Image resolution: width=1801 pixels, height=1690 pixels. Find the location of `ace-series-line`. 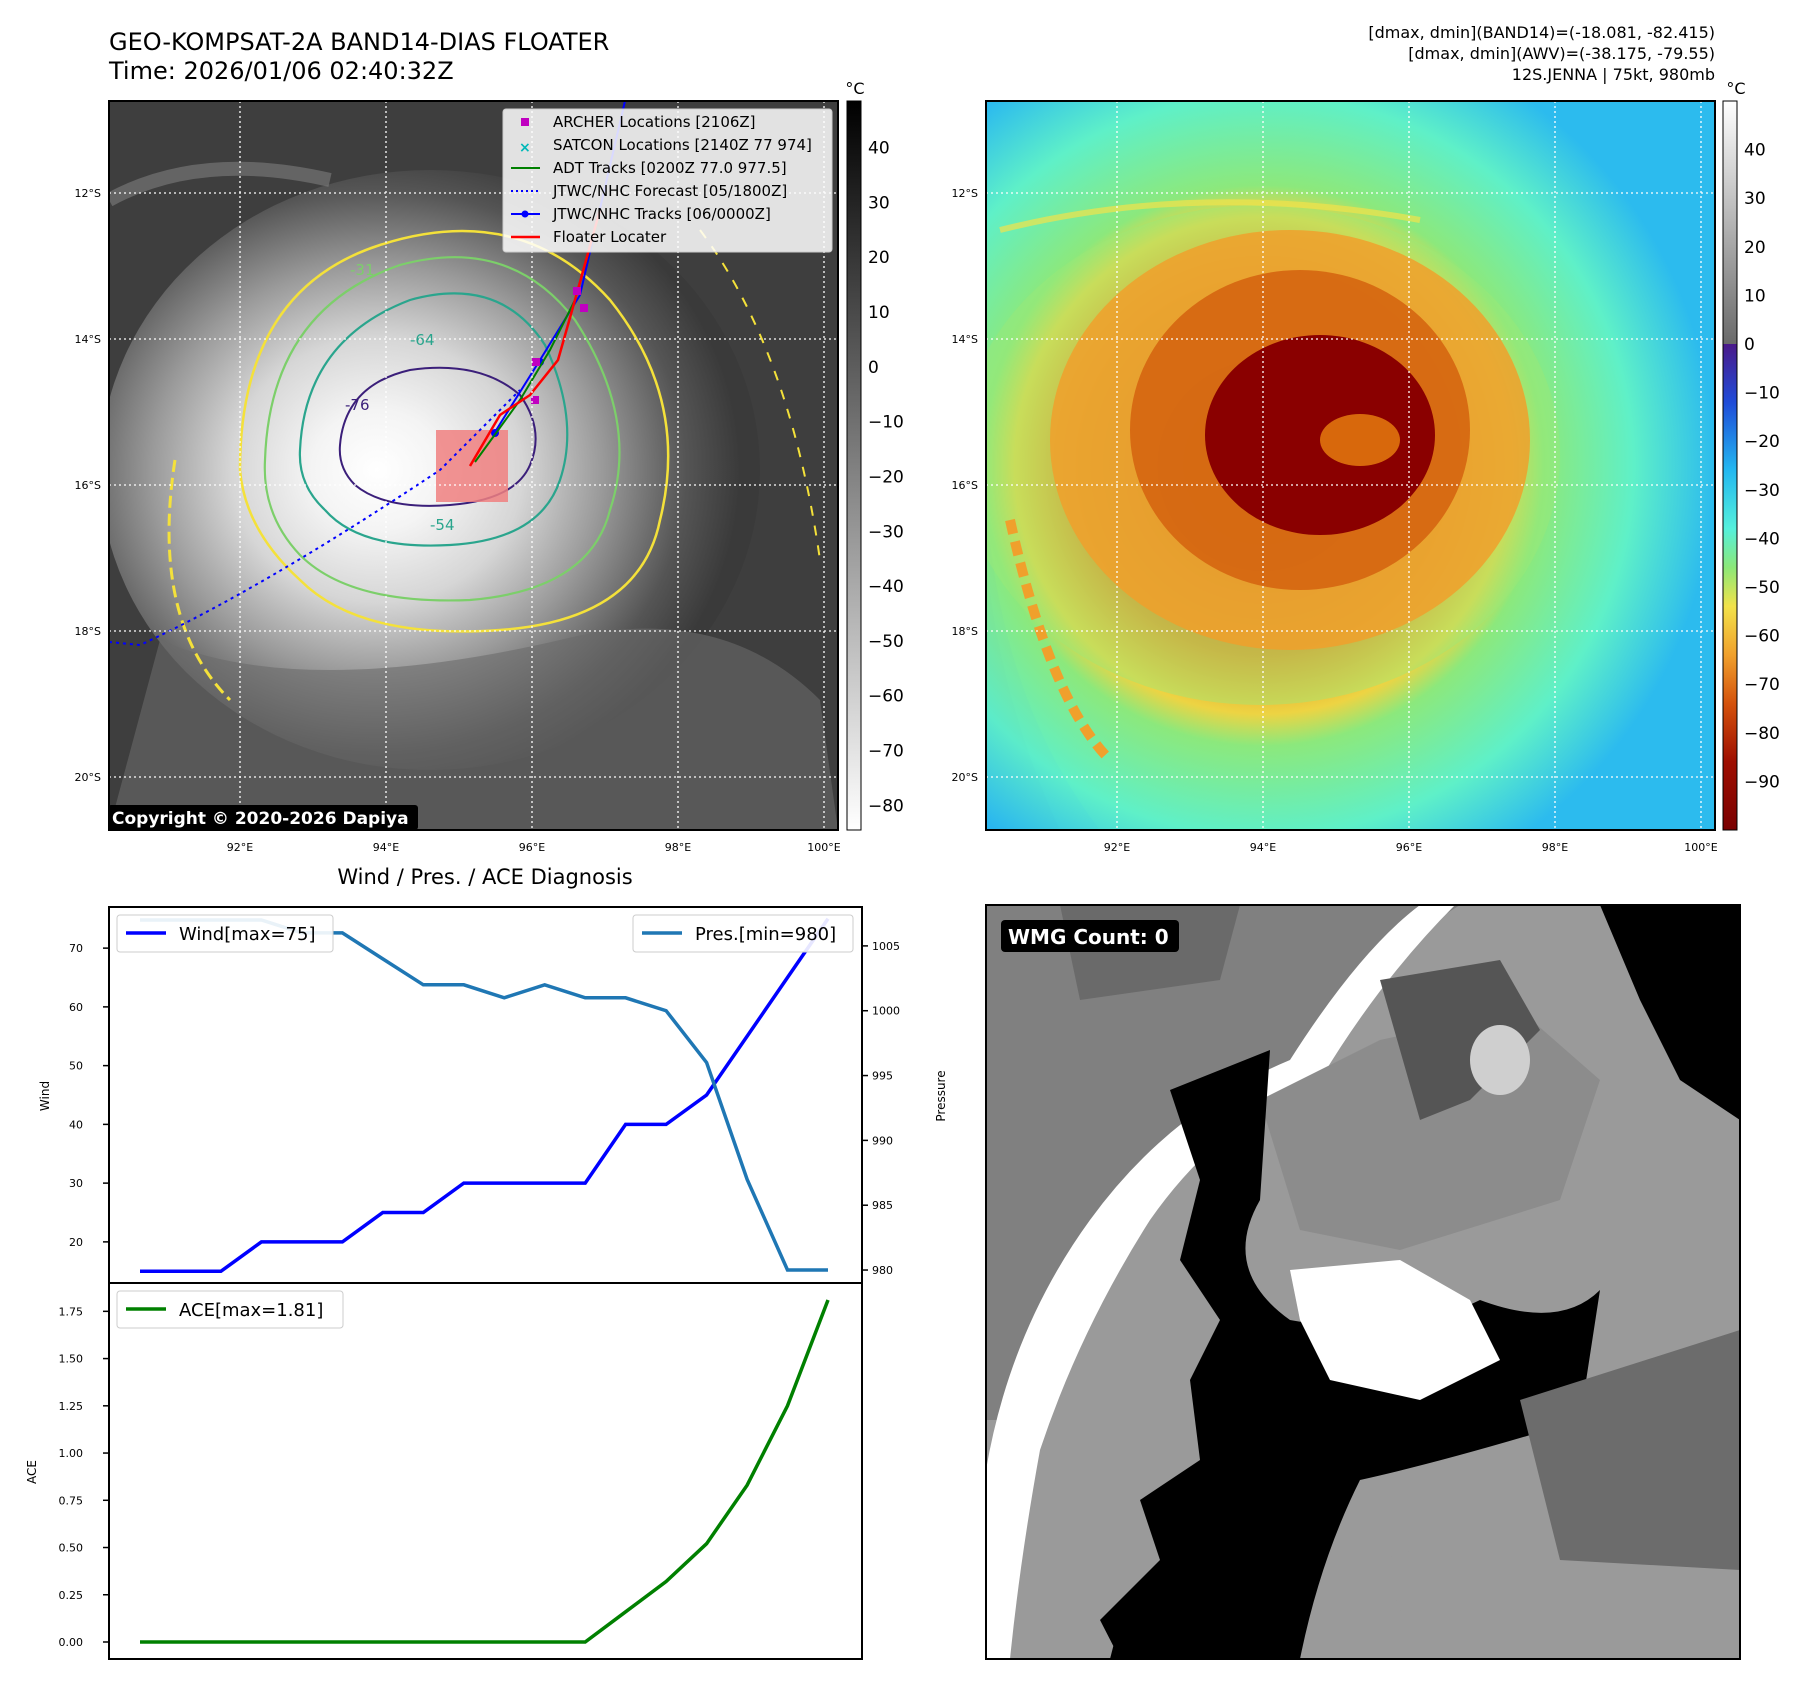

ace-series-line is located at coordinates (485, 1471).